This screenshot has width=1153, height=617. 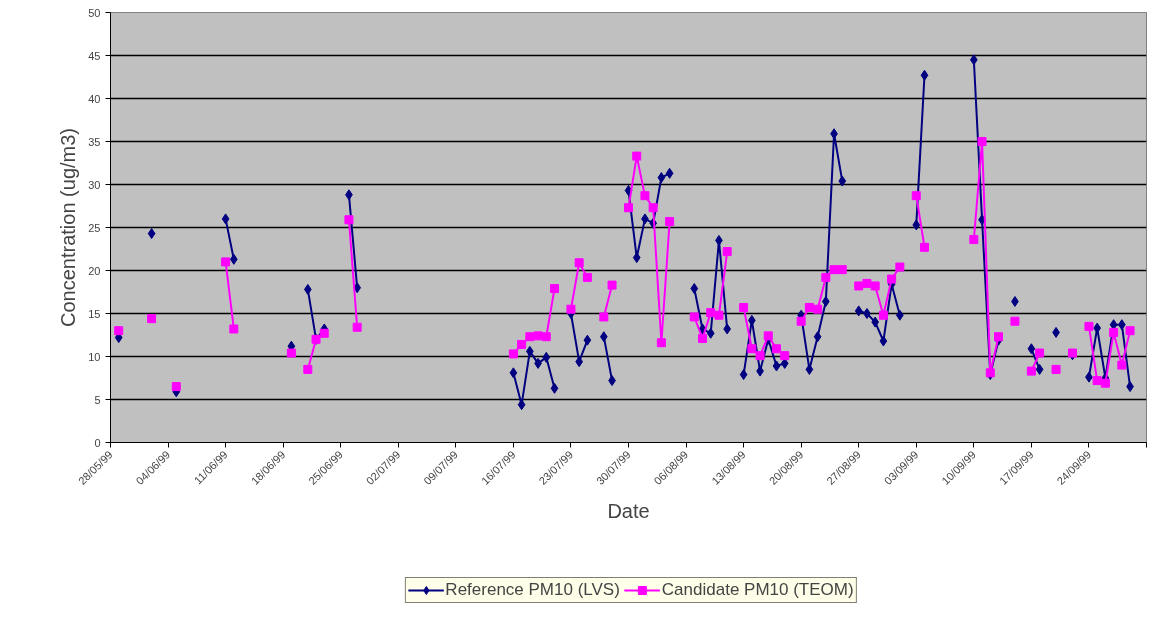 I want to click on y-tick-label: 45, so click(x=94, y=55).